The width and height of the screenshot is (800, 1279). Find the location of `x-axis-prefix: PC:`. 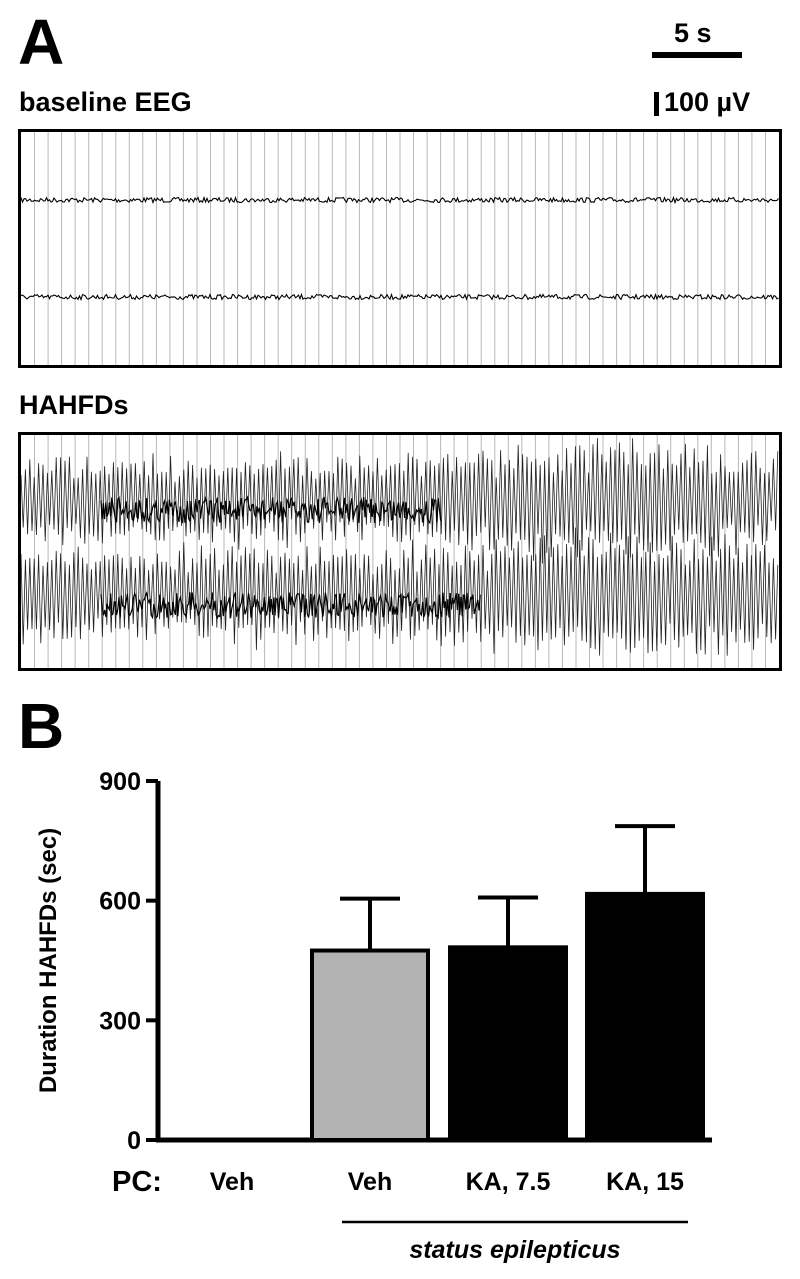

x-axis-prefix: PC: is located at coordinates (137, 1182).